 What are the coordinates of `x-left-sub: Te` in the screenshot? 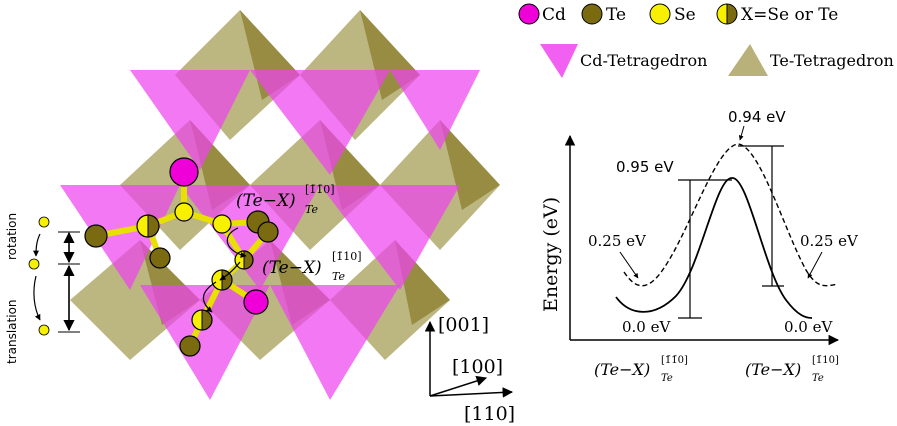 It's located at (667, 378).